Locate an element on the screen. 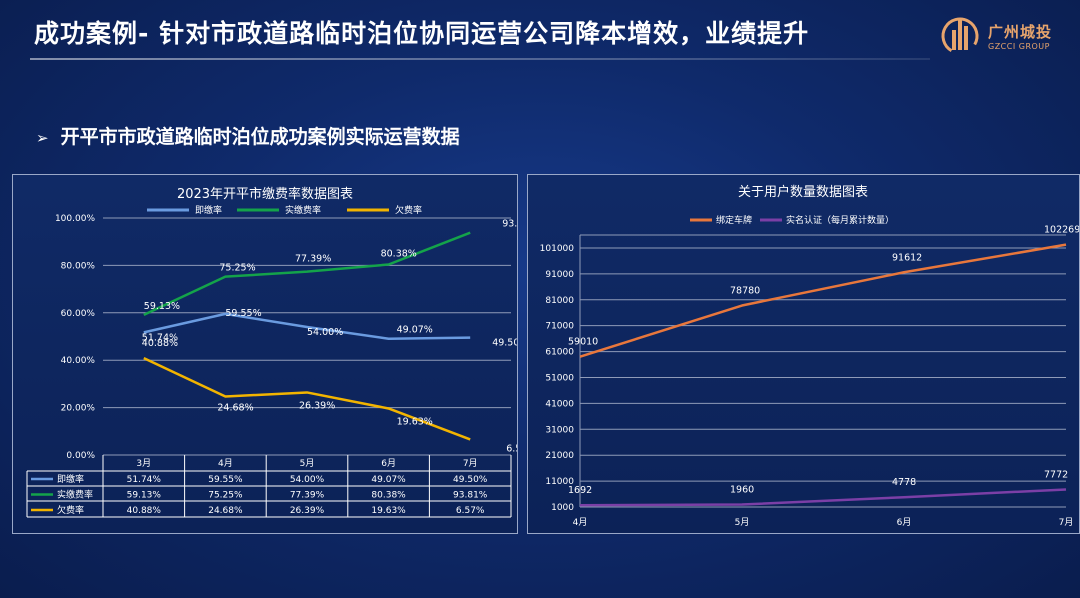  y-tick-label: 80.00% is located at coordinates (78, 266).